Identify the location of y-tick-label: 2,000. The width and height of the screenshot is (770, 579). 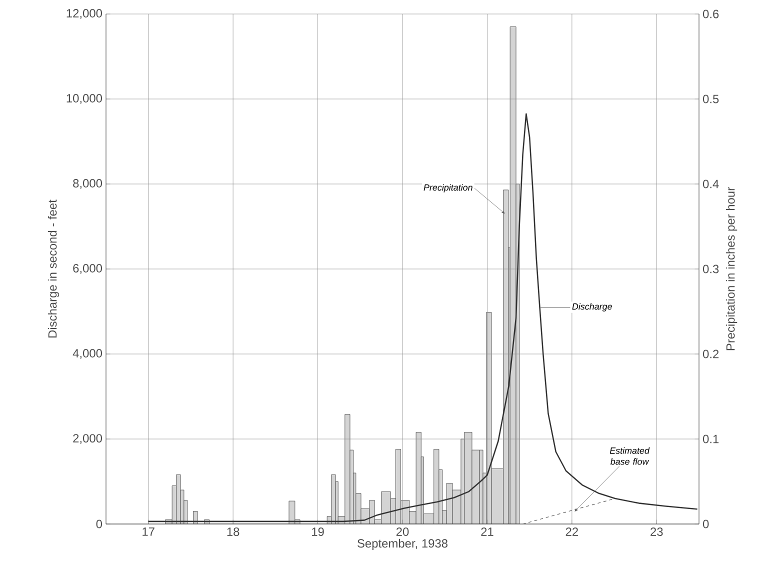
(87, 439).